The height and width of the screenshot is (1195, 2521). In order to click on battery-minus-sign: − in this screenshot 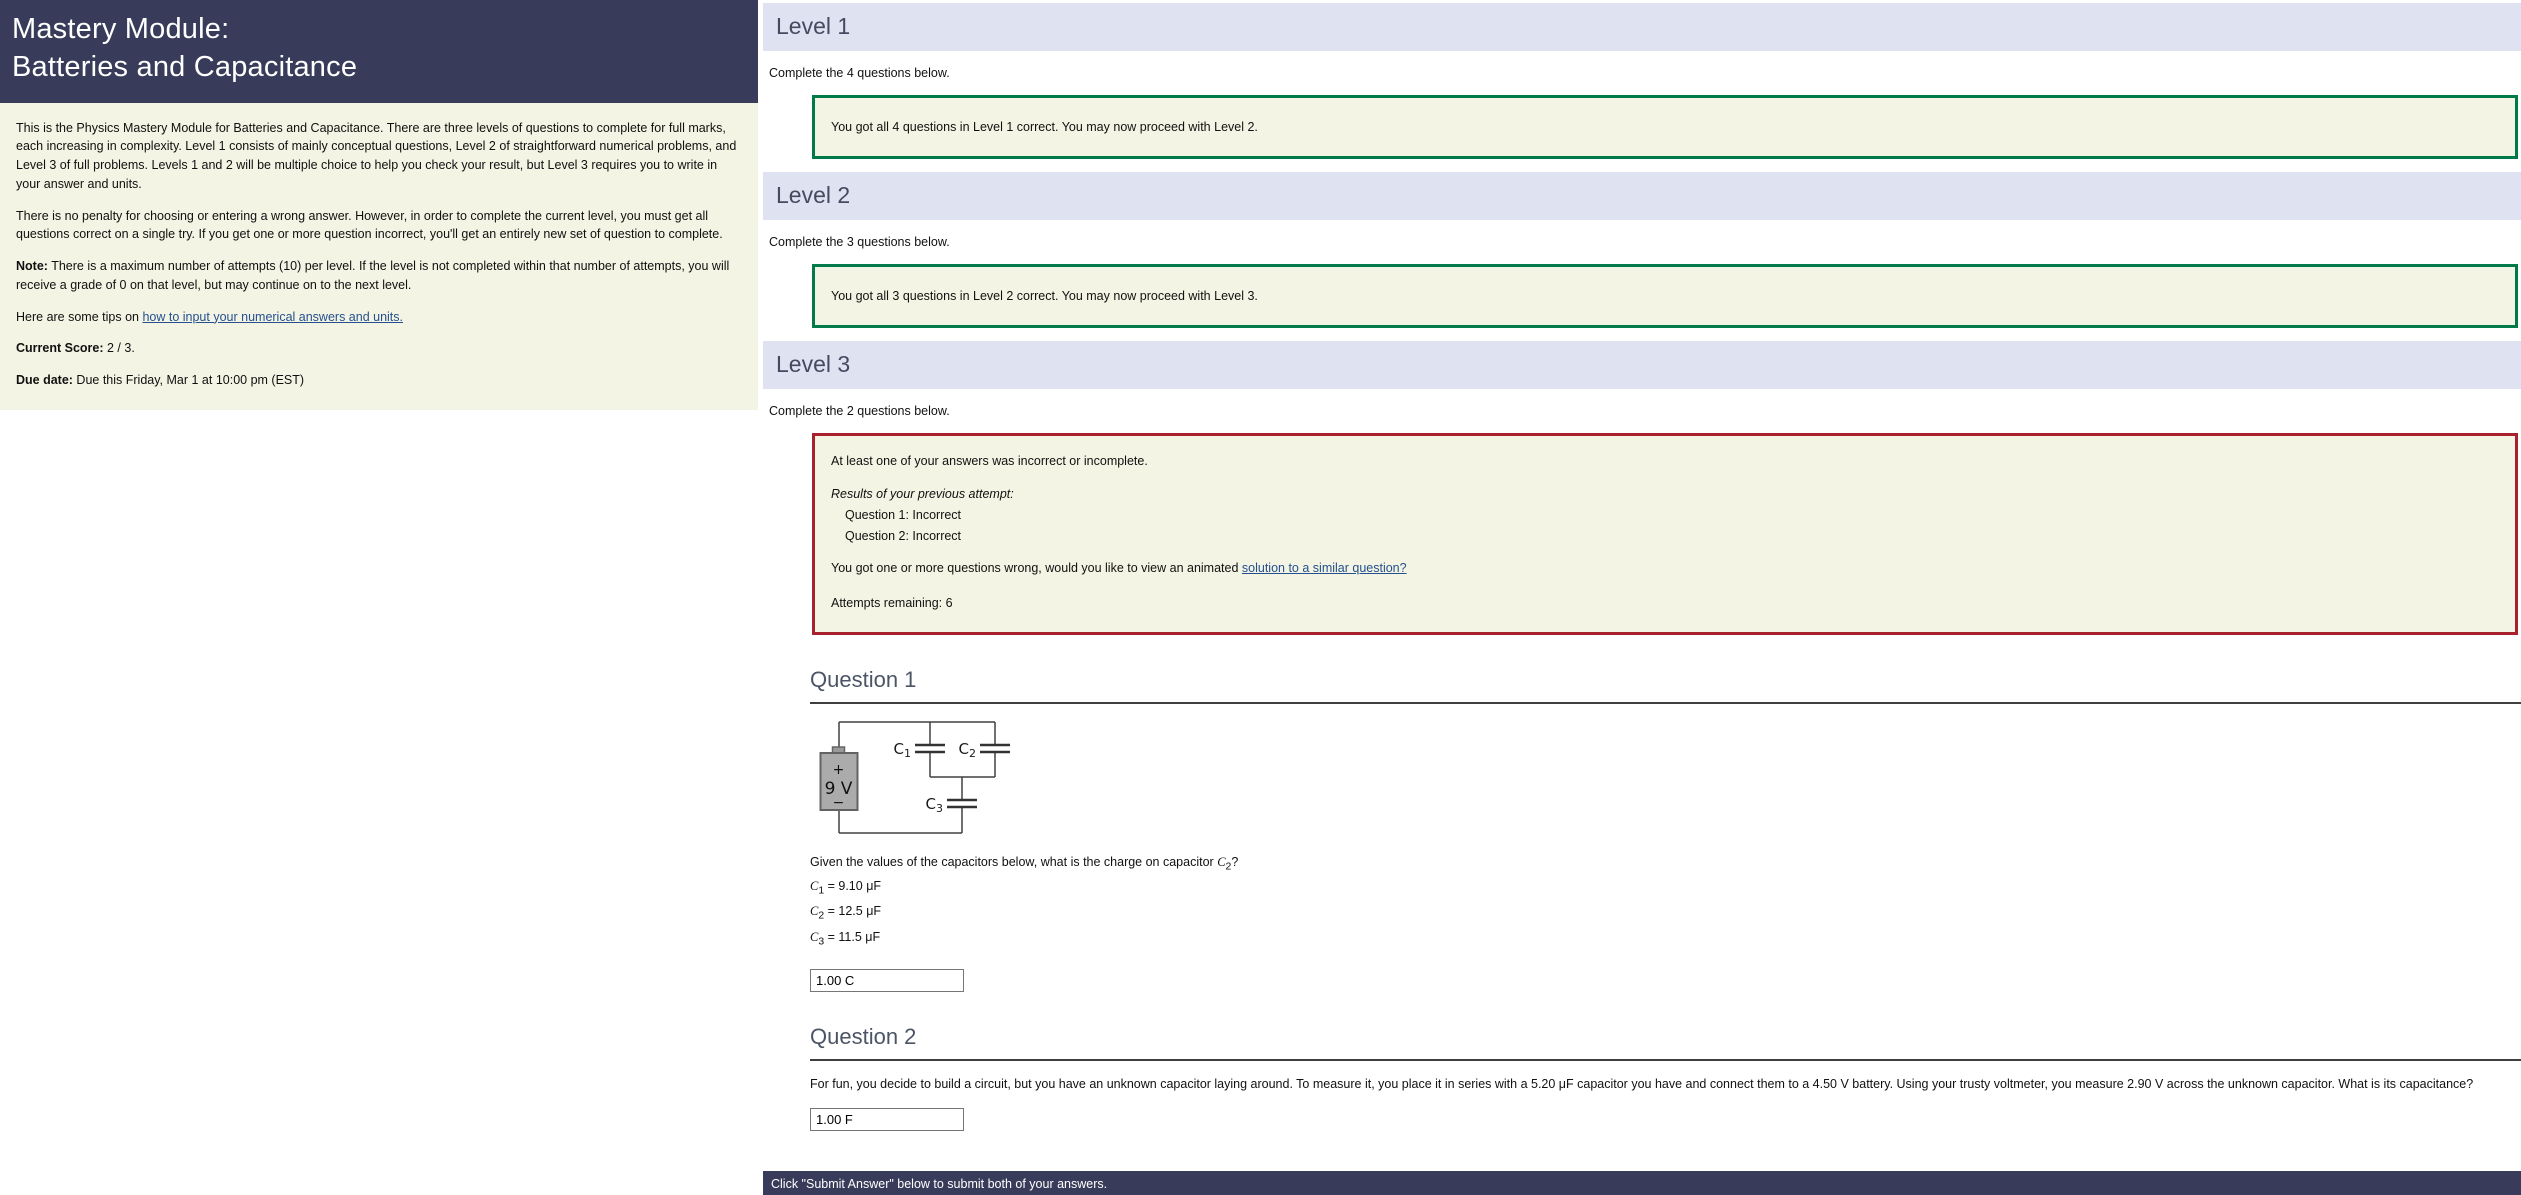, I will do `click(839, 803)`.